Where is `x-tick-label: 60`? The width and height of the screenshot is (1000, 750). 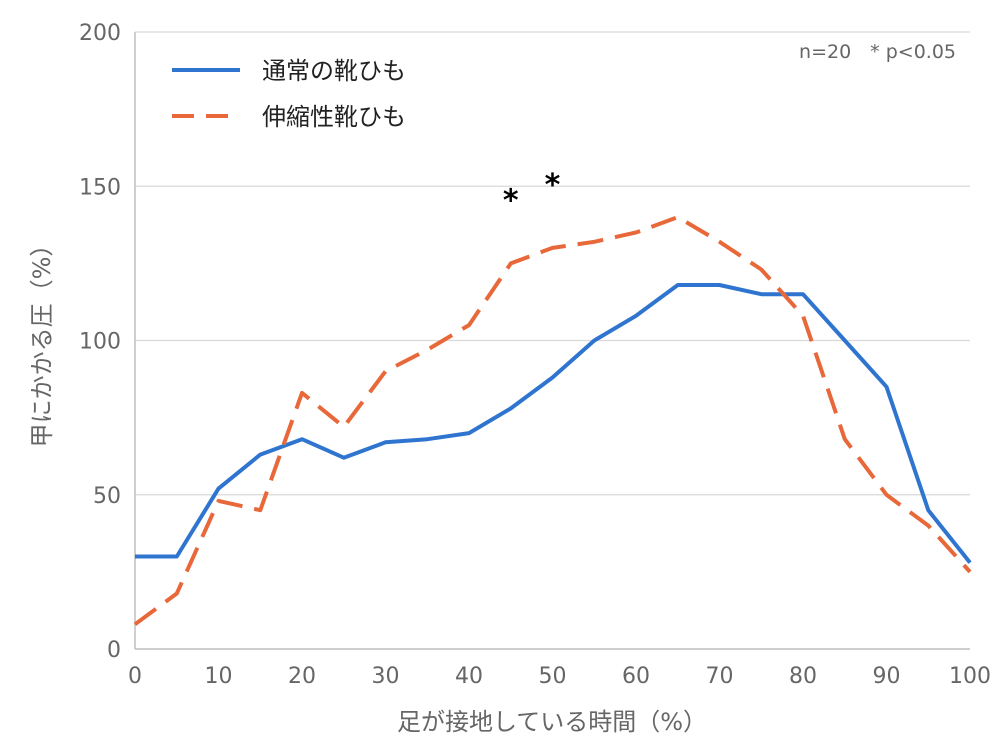 x-tick-label: 60 is located at coordinates (636, 676).